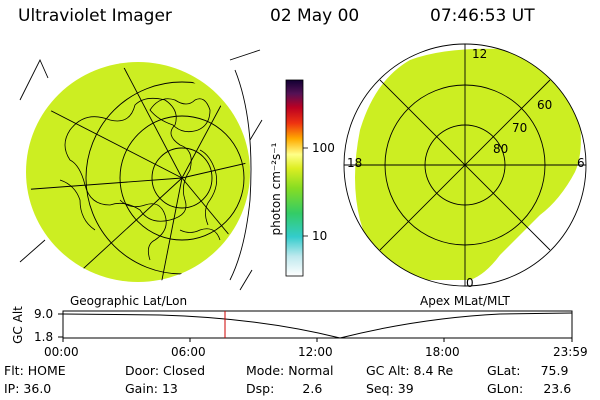  What do you see at coordinates (470, 283) in the screenshot?
I see `mlt-label-0: 0` at bounding box center [470, 283].